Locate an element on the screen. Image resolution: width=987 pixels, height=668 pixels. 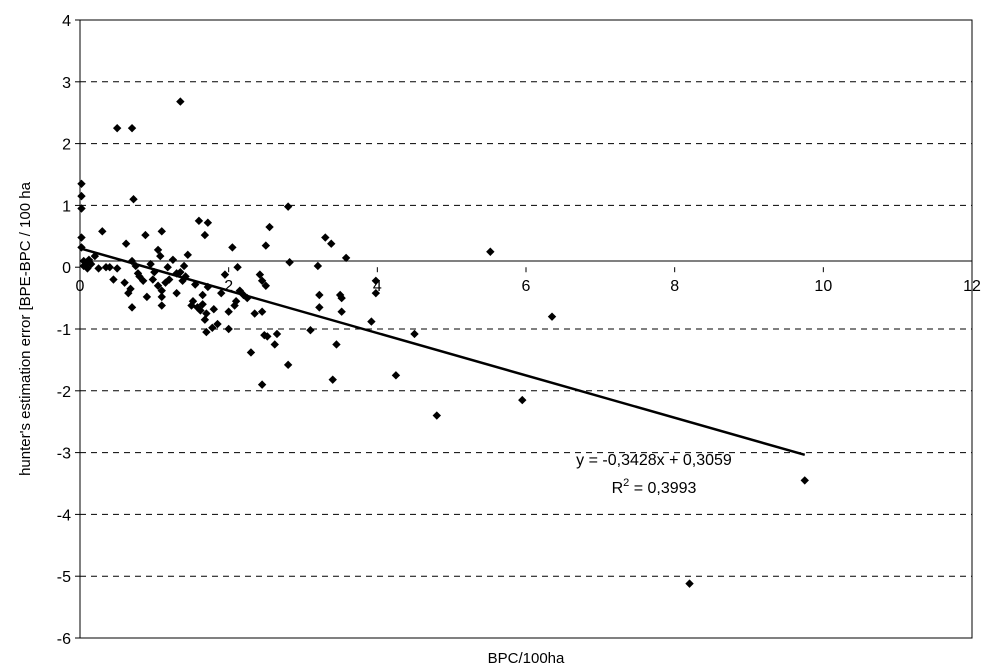
x-axis-ticks: 0 2 4 6 8 10 12 is located at coordinates (528, 281).